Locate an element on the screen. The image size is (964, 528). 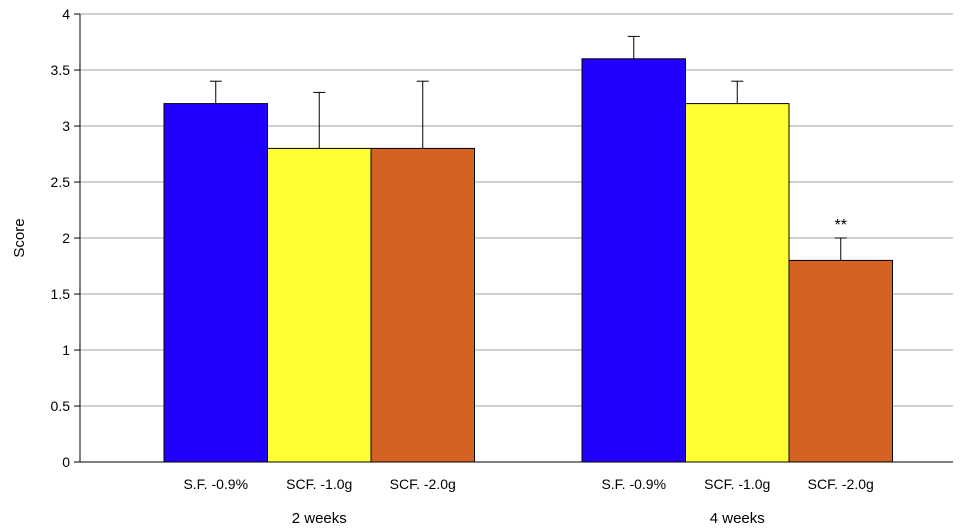
y-tick-label: 2.5 is located at coordinates (61, 182).